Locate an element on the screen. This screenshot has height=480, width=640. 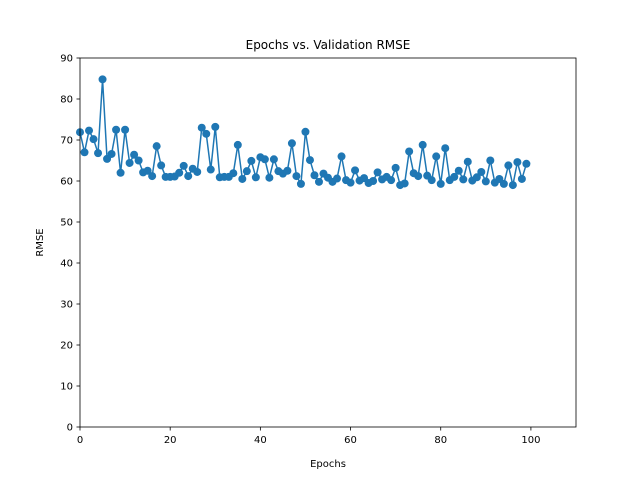
x-tick-label: 60 is located at coordinates (350, 440).